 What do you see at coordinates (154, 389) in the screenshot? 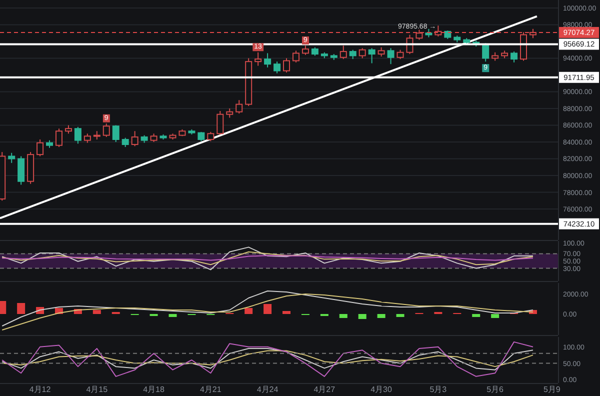
I see `x-tick-label: 4月18` at bounding box center [154, 389].